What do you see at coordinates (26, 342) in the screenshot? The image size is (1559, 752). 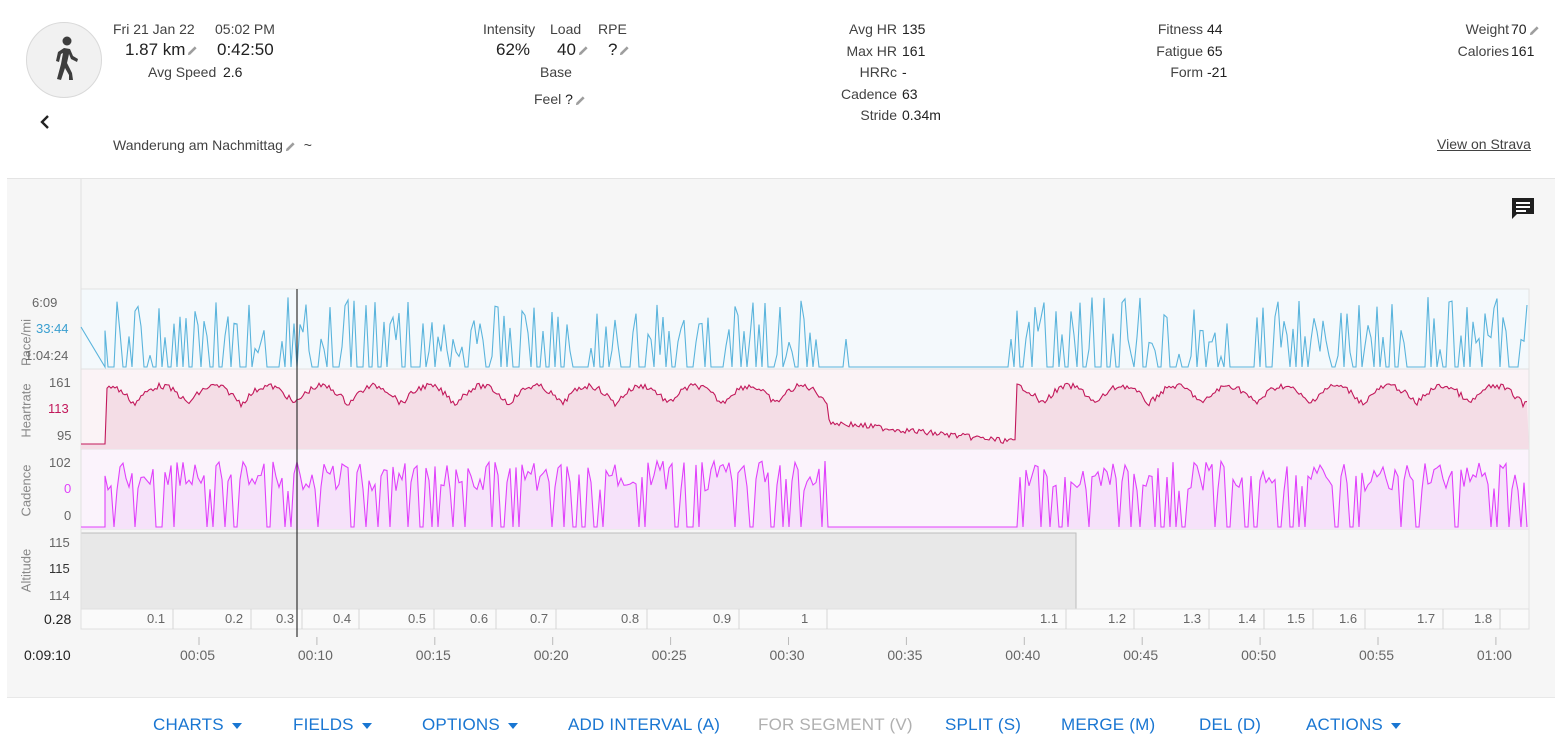 I see `pace-axis-label: Pace/mi` at bounding box center [26, 342].